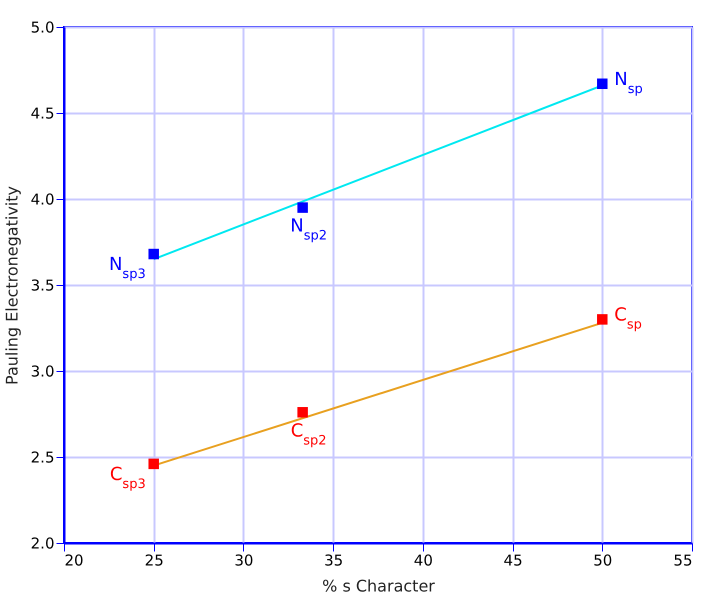 The width and height of the screenshot is (726, 602). What do you see at coordinates (42, 543) in the screenshot?
I see `y-tick-label: 2.0` at bounding box center [42, 543].